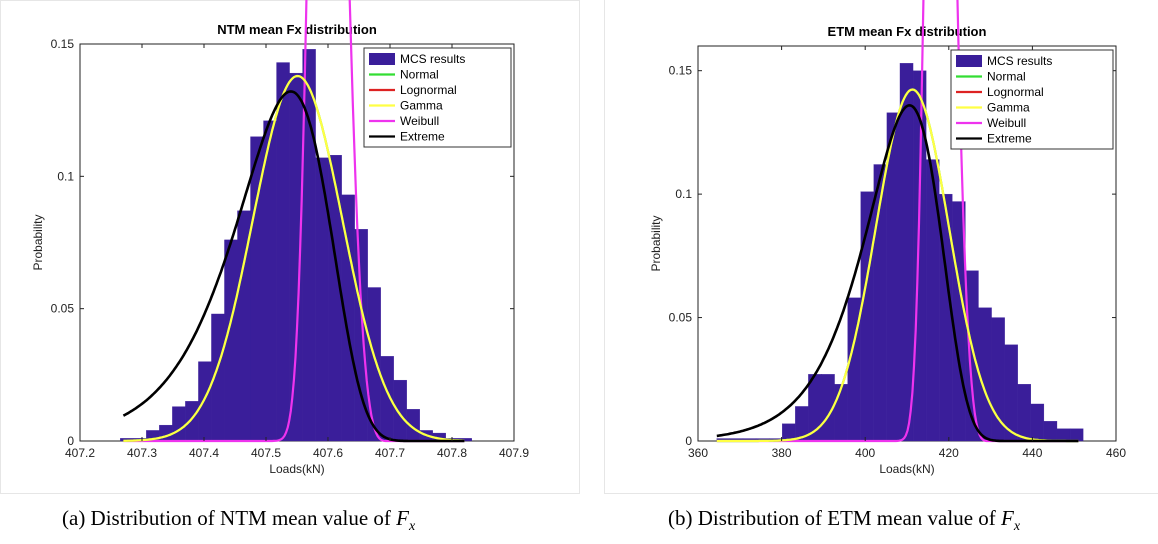  What do you see at coordinates (297, 29) in the screenshot?
I see `chart-title: NTM mean Fx distribution` at bounding box center [297, 29].